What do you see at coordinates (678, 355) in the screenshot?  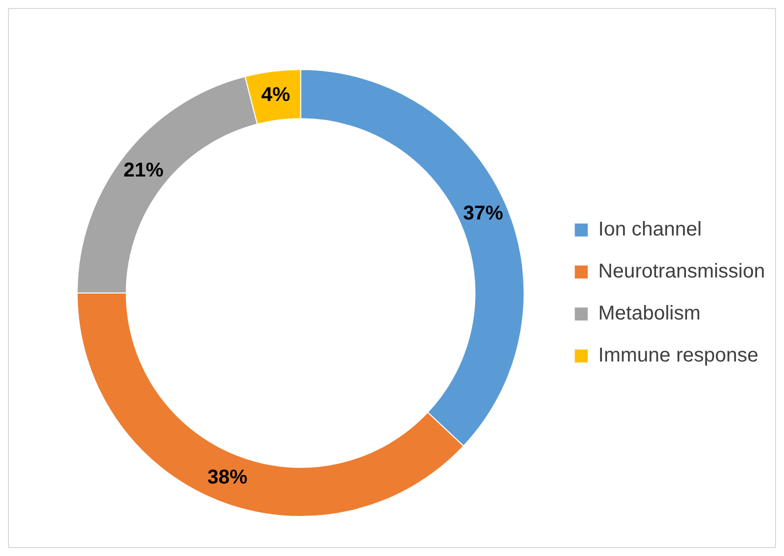 I see `legend-label: Immune response` at bounding box center [678, 355].